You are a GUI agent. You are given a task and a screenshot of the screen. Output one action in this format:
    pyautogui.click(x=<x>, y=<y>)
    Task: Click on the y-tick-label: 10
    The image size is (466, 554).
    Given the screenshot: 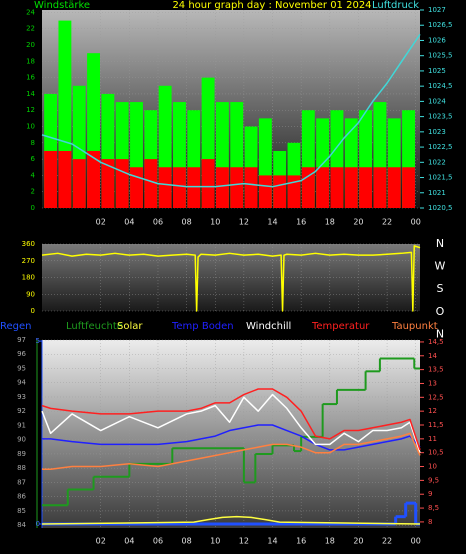 What is the action you would take?
    pyautogui.click(x=30, y=127)
    